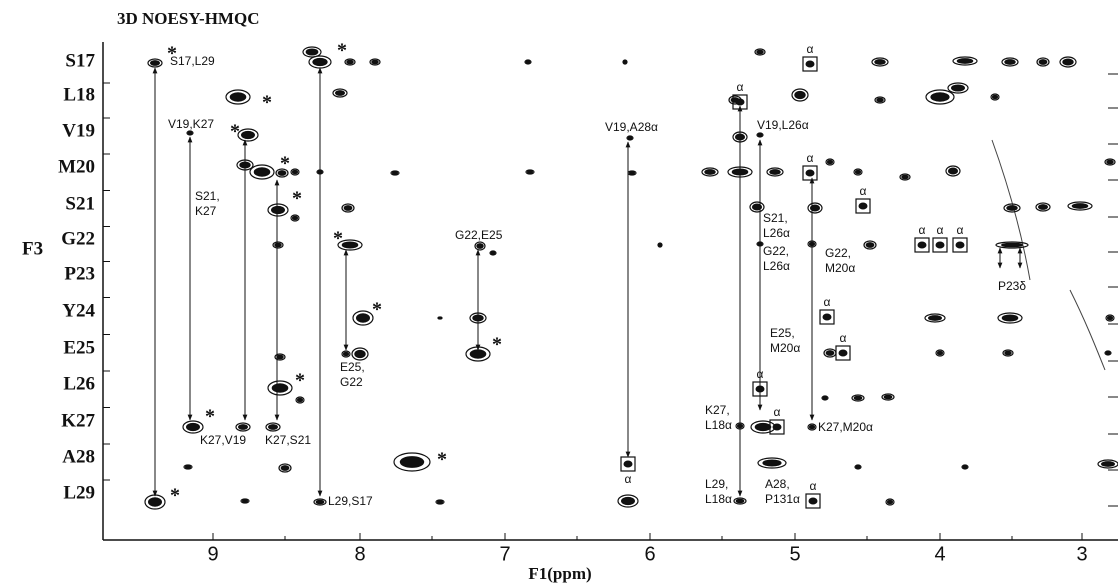 This screenshot has width=1118, height=587. Describe the element at coordinates (785, 348) in the screenshot. I see `annotation: M20α` at that location.